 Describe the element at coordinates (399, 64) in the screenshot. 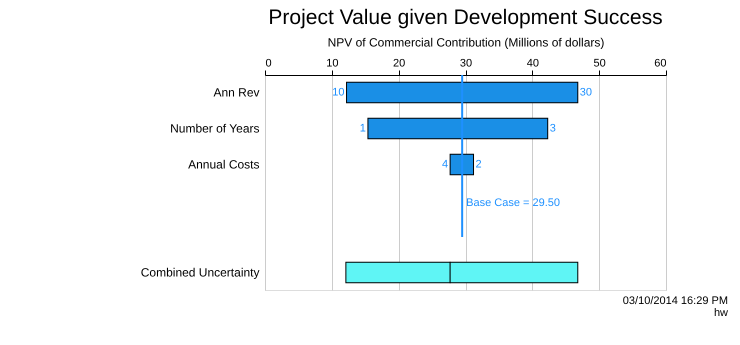

I see `x-tick-label: 20` at that location.